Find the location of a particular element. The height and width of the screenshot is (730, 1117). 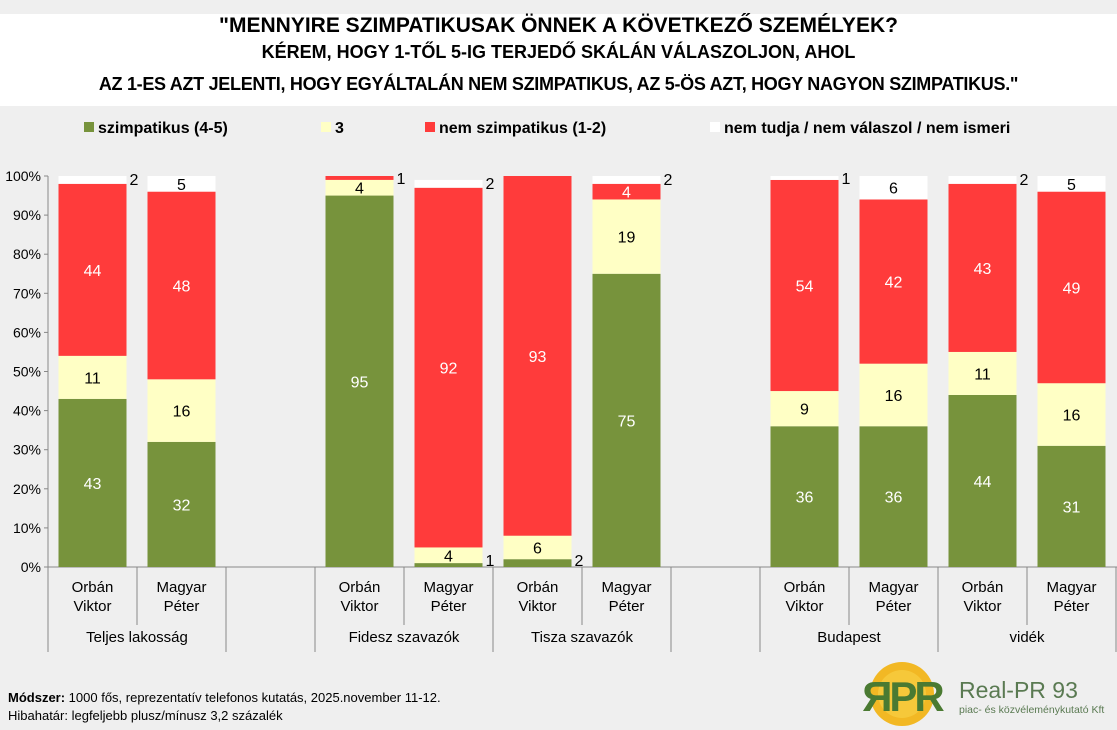

y-tick-label: 30% is located at coordinates (27, 450).